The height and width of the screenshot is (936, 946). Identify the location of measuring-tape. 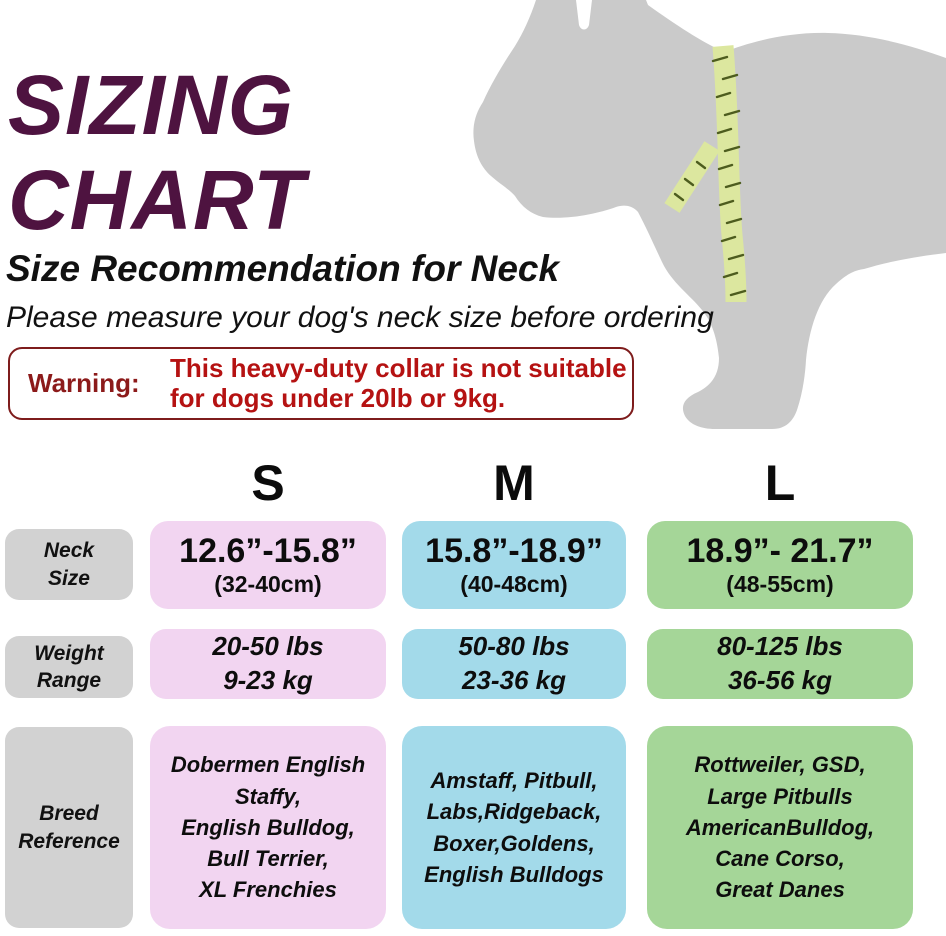
(705, 174).